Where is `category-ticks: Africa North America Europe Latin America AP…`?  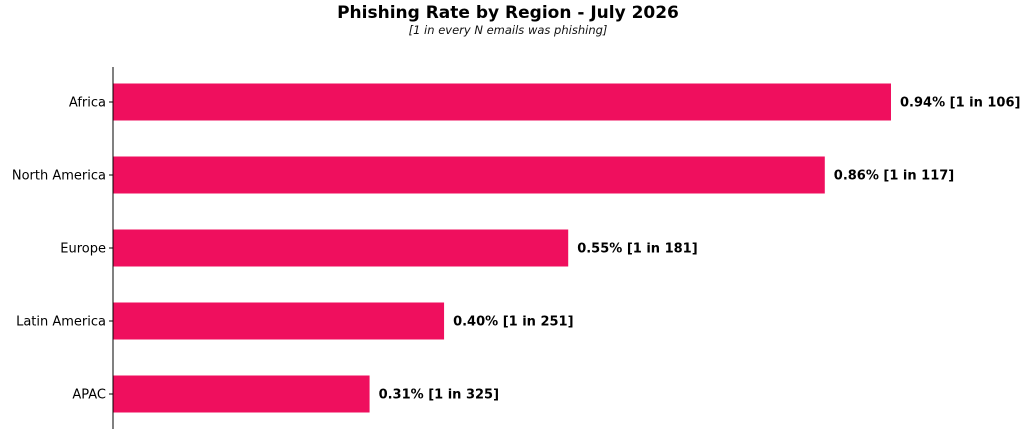 category-ticks: Africa North America Europe Latin America AP… is located at coordinates (62, 249).